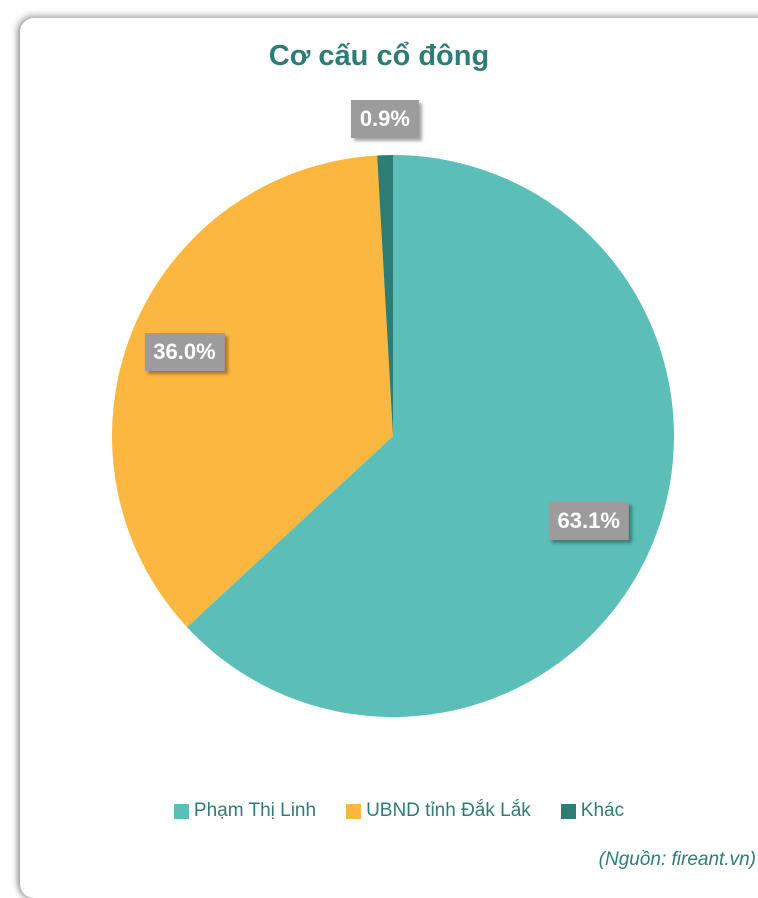  Describe the element at coordinates (448, 810) in the screenshot. I see `legend-label: UBND tỉnh Đắk Lắk` at that location.